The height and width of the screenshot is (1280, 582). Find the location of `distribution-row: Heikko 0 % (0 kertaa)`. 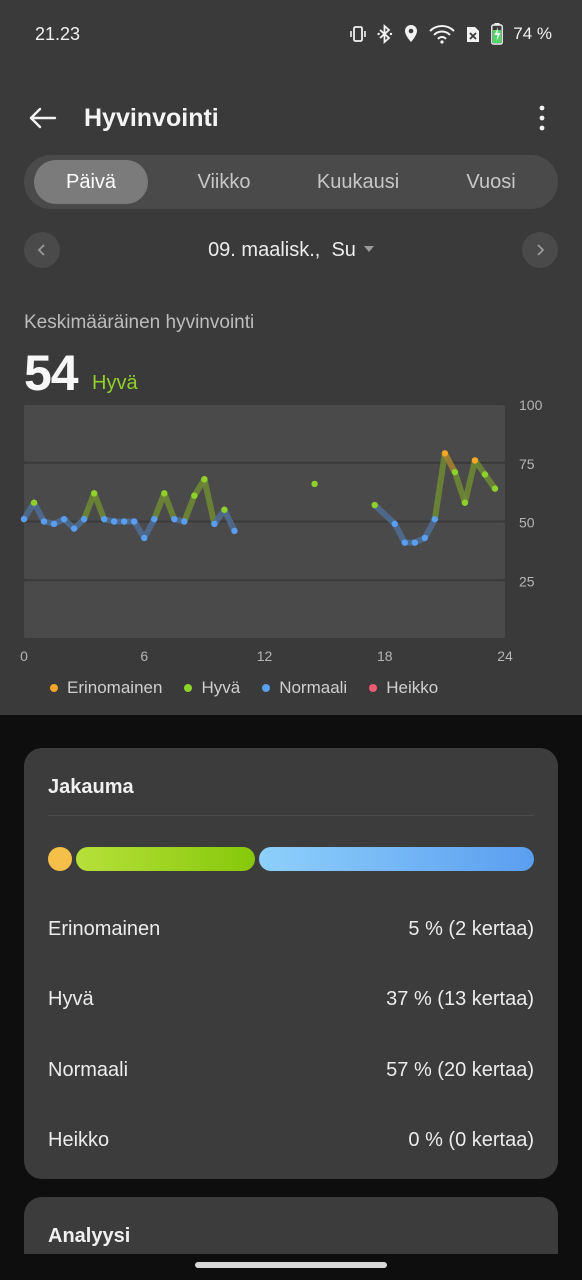

distribution-row: Heikko 0 % (0 kertaa) is located at coordinates (291, 1140).